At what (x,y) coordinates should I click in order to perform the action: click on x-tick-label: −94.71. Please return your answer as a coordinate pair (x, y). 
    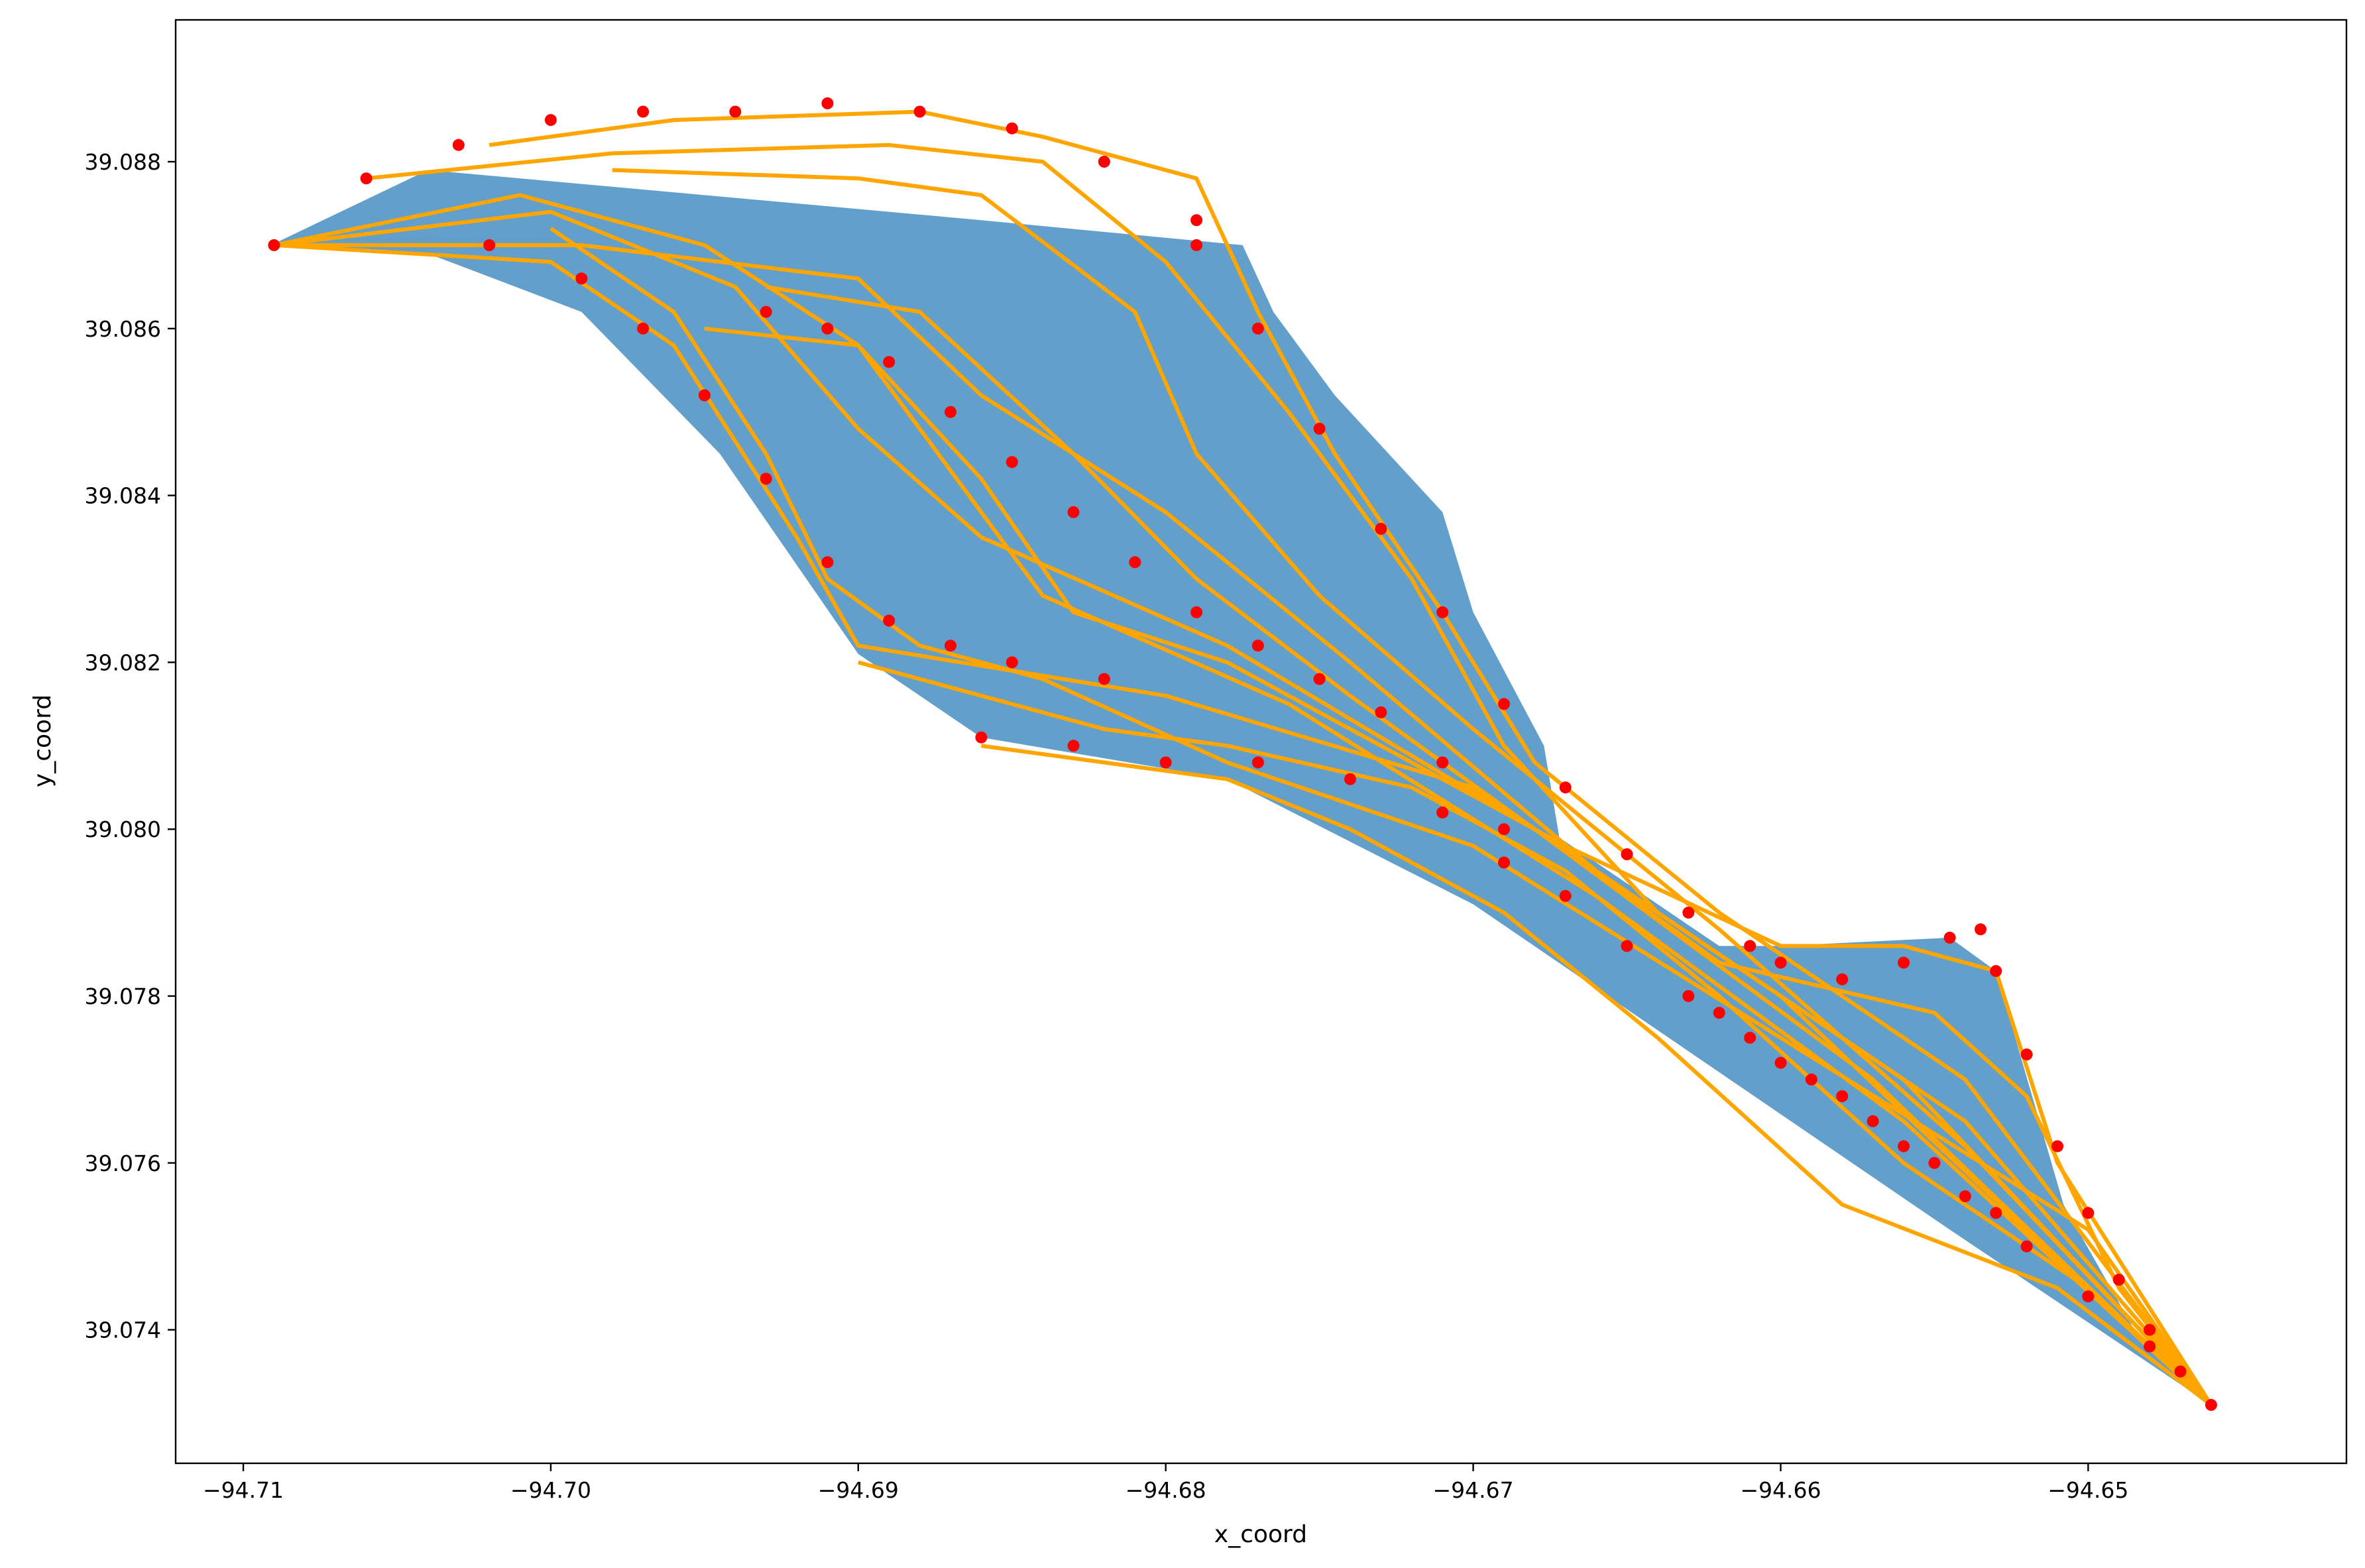
    Looking at the image, I should click on (243, 1490).